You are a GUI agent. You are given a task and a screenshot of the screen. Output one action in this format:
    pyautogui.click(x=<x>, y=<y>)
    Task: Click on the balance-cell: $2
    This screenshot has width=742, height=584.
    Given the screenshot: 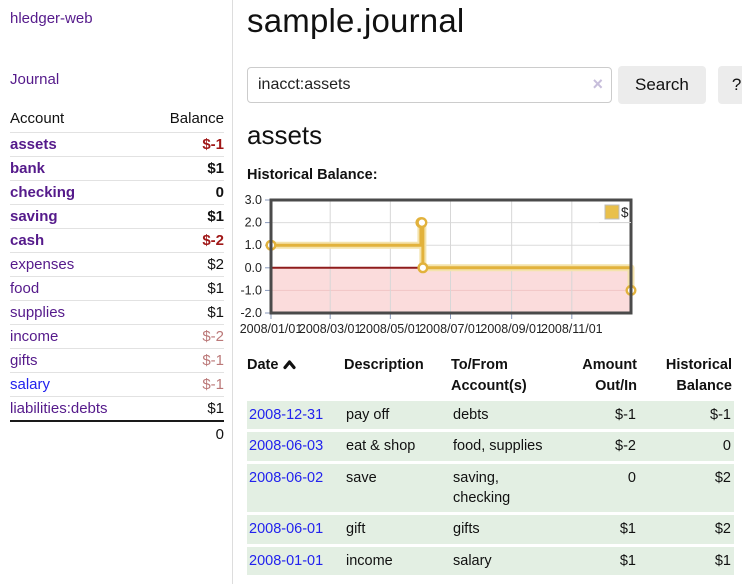 What is the action you would take?
    pyautogui.click(x=686, y=529)
    